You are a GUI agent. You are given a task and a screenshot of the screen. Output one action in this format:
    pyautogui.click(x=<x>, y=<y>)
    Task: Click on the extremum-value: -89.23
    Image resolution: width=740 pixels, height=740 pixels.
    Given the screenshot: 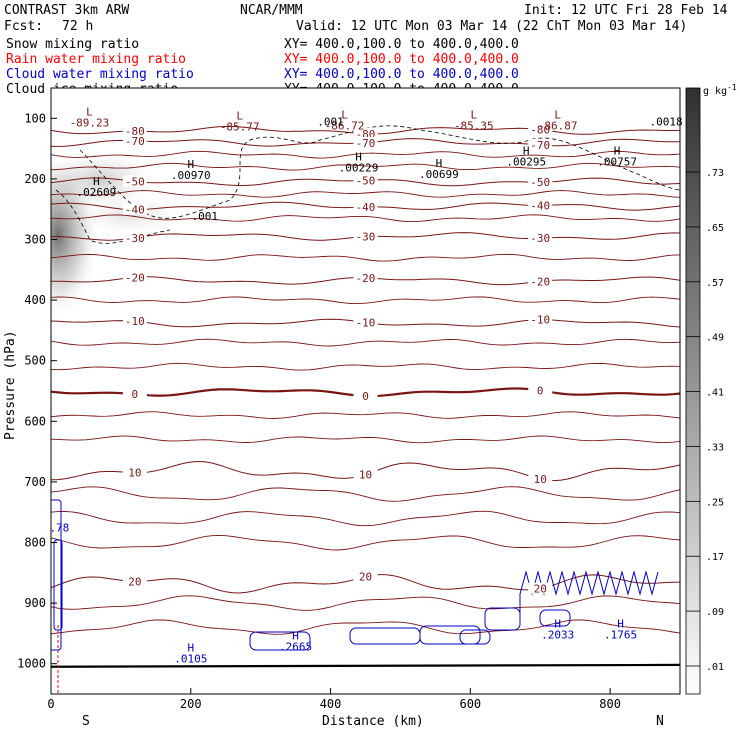 What is the action you would take?
    pyautogui.click(x=90, y=122)
    